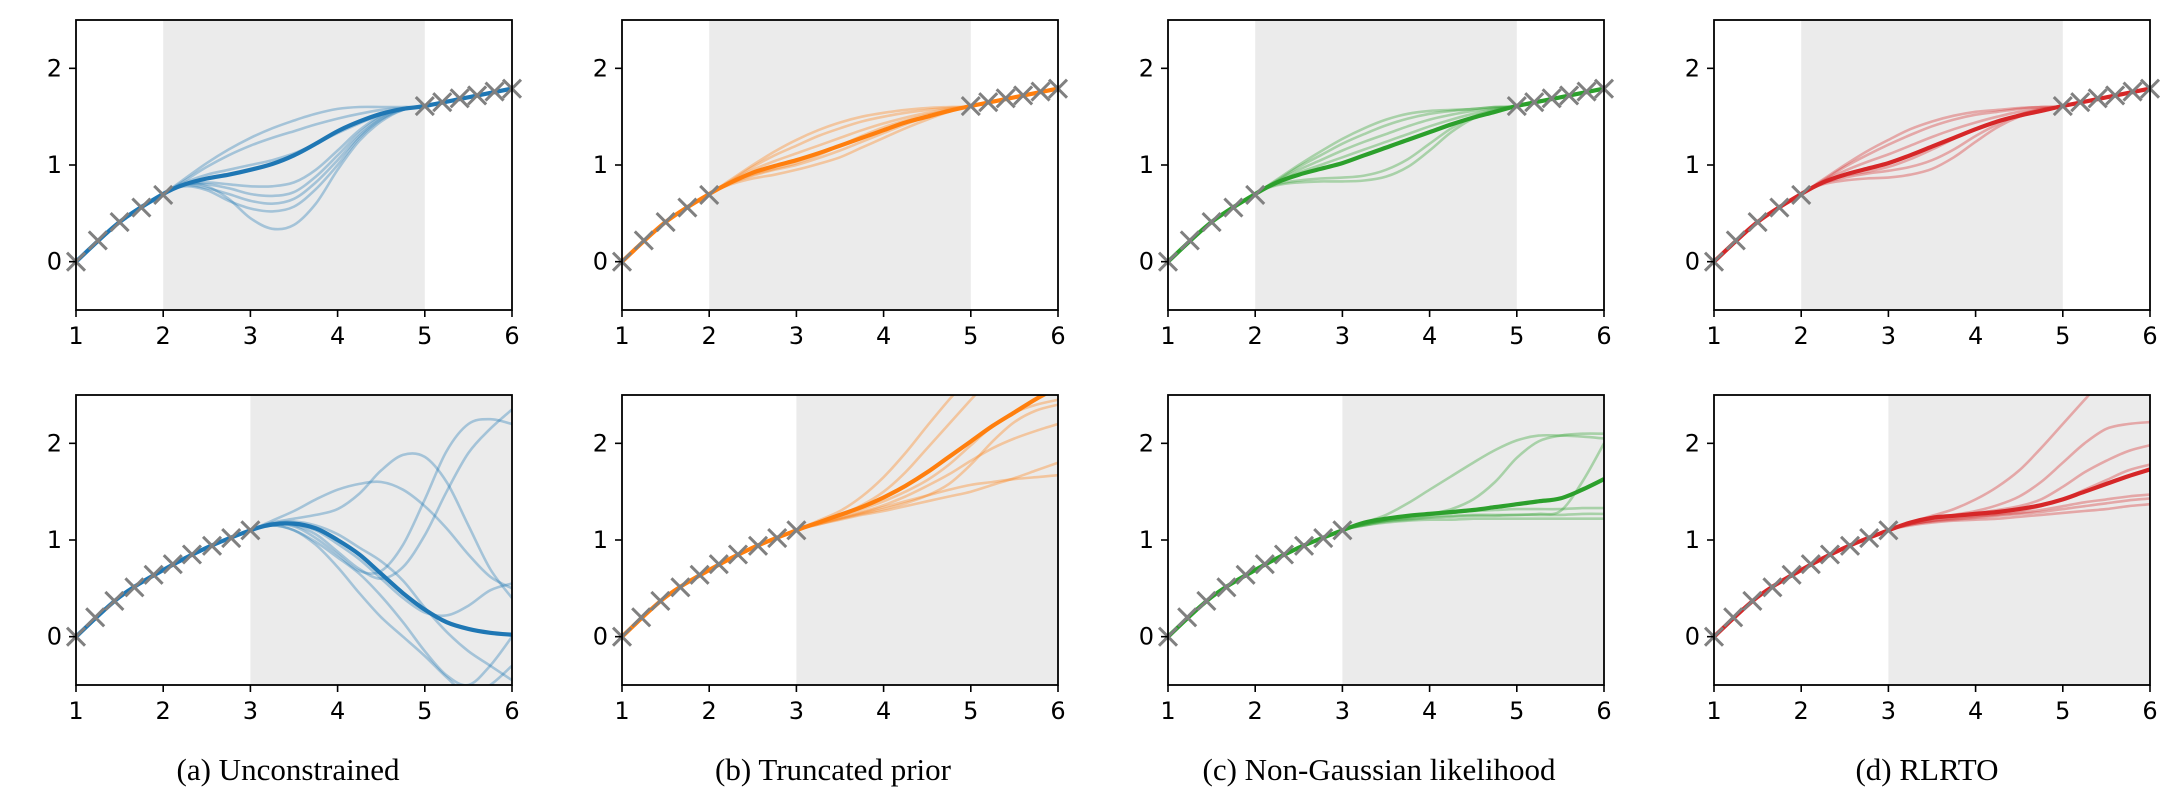 The height and width of the screenshot is (812, 2176). I want to click on panel-c-row-1: 1 2 3 4 5 6 0 1 2, so click(1377, 184).